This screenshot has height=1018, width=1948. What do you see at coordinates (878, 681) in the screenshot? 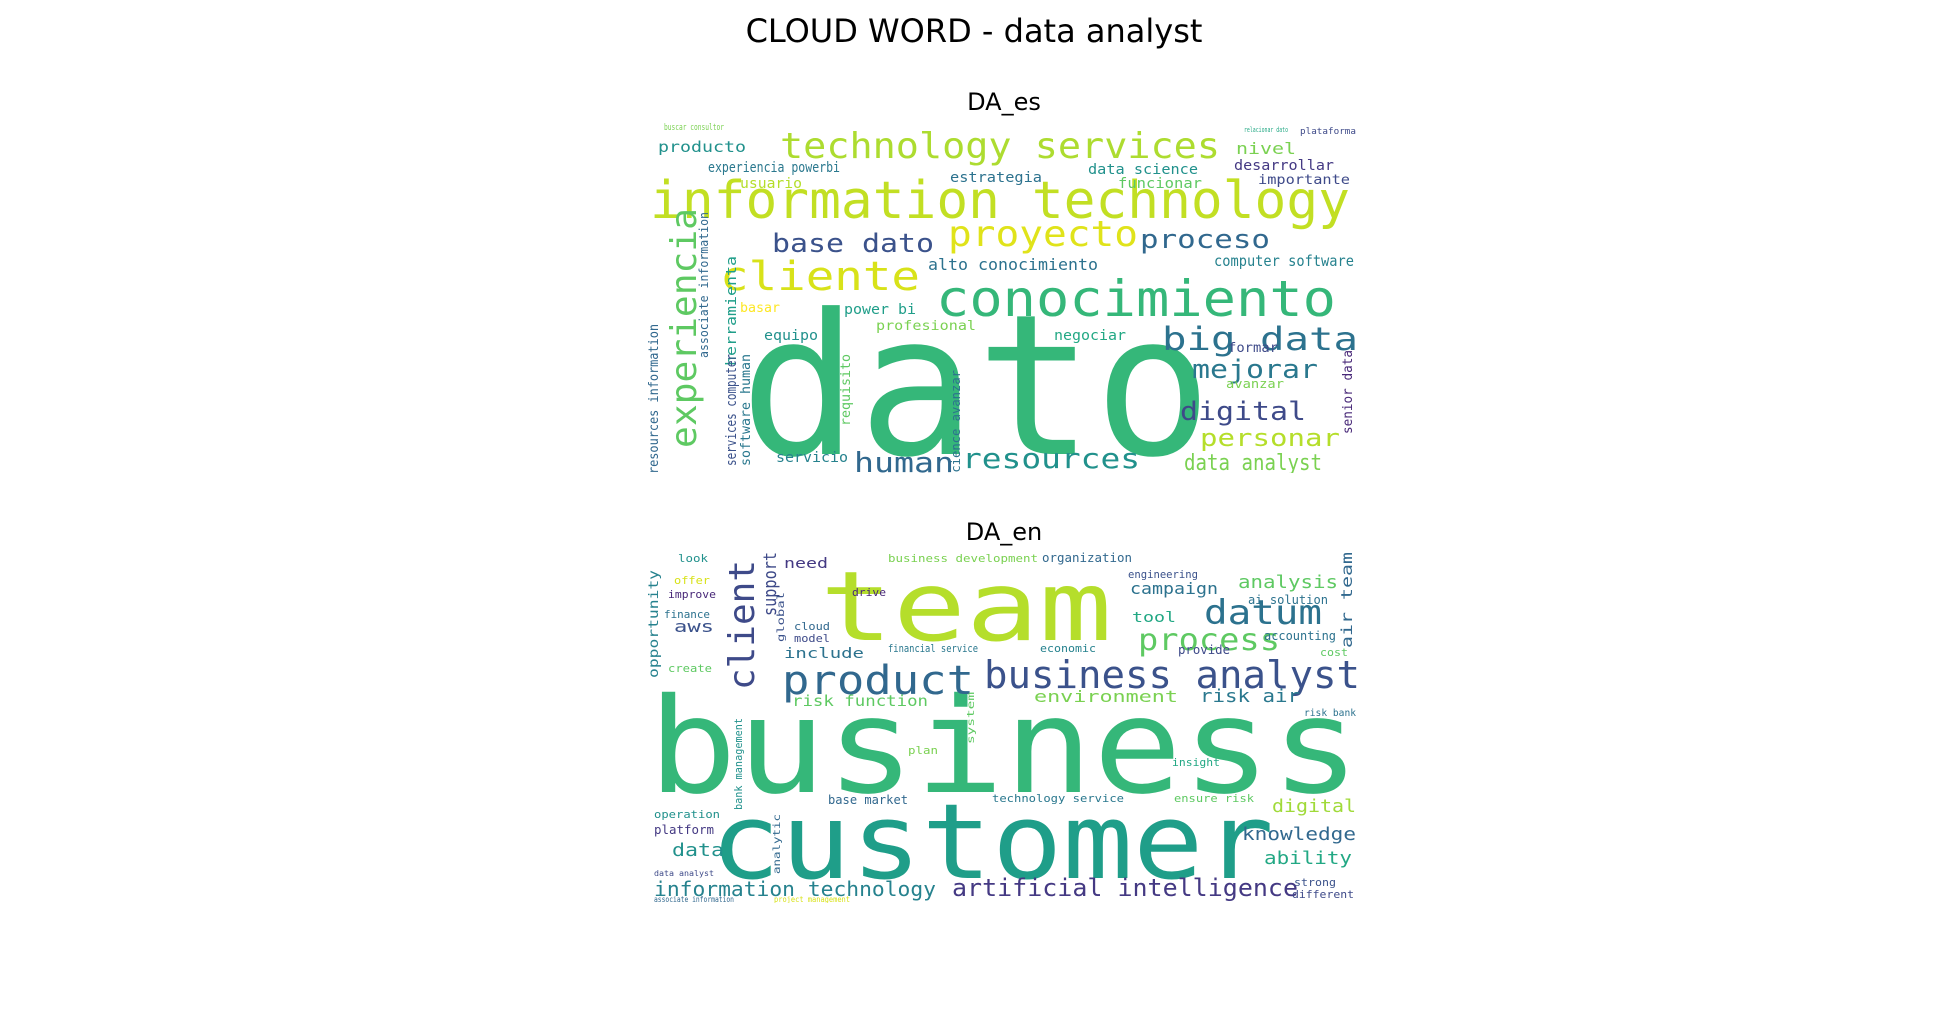
I see `word: product` at bounding box center [878, 681].